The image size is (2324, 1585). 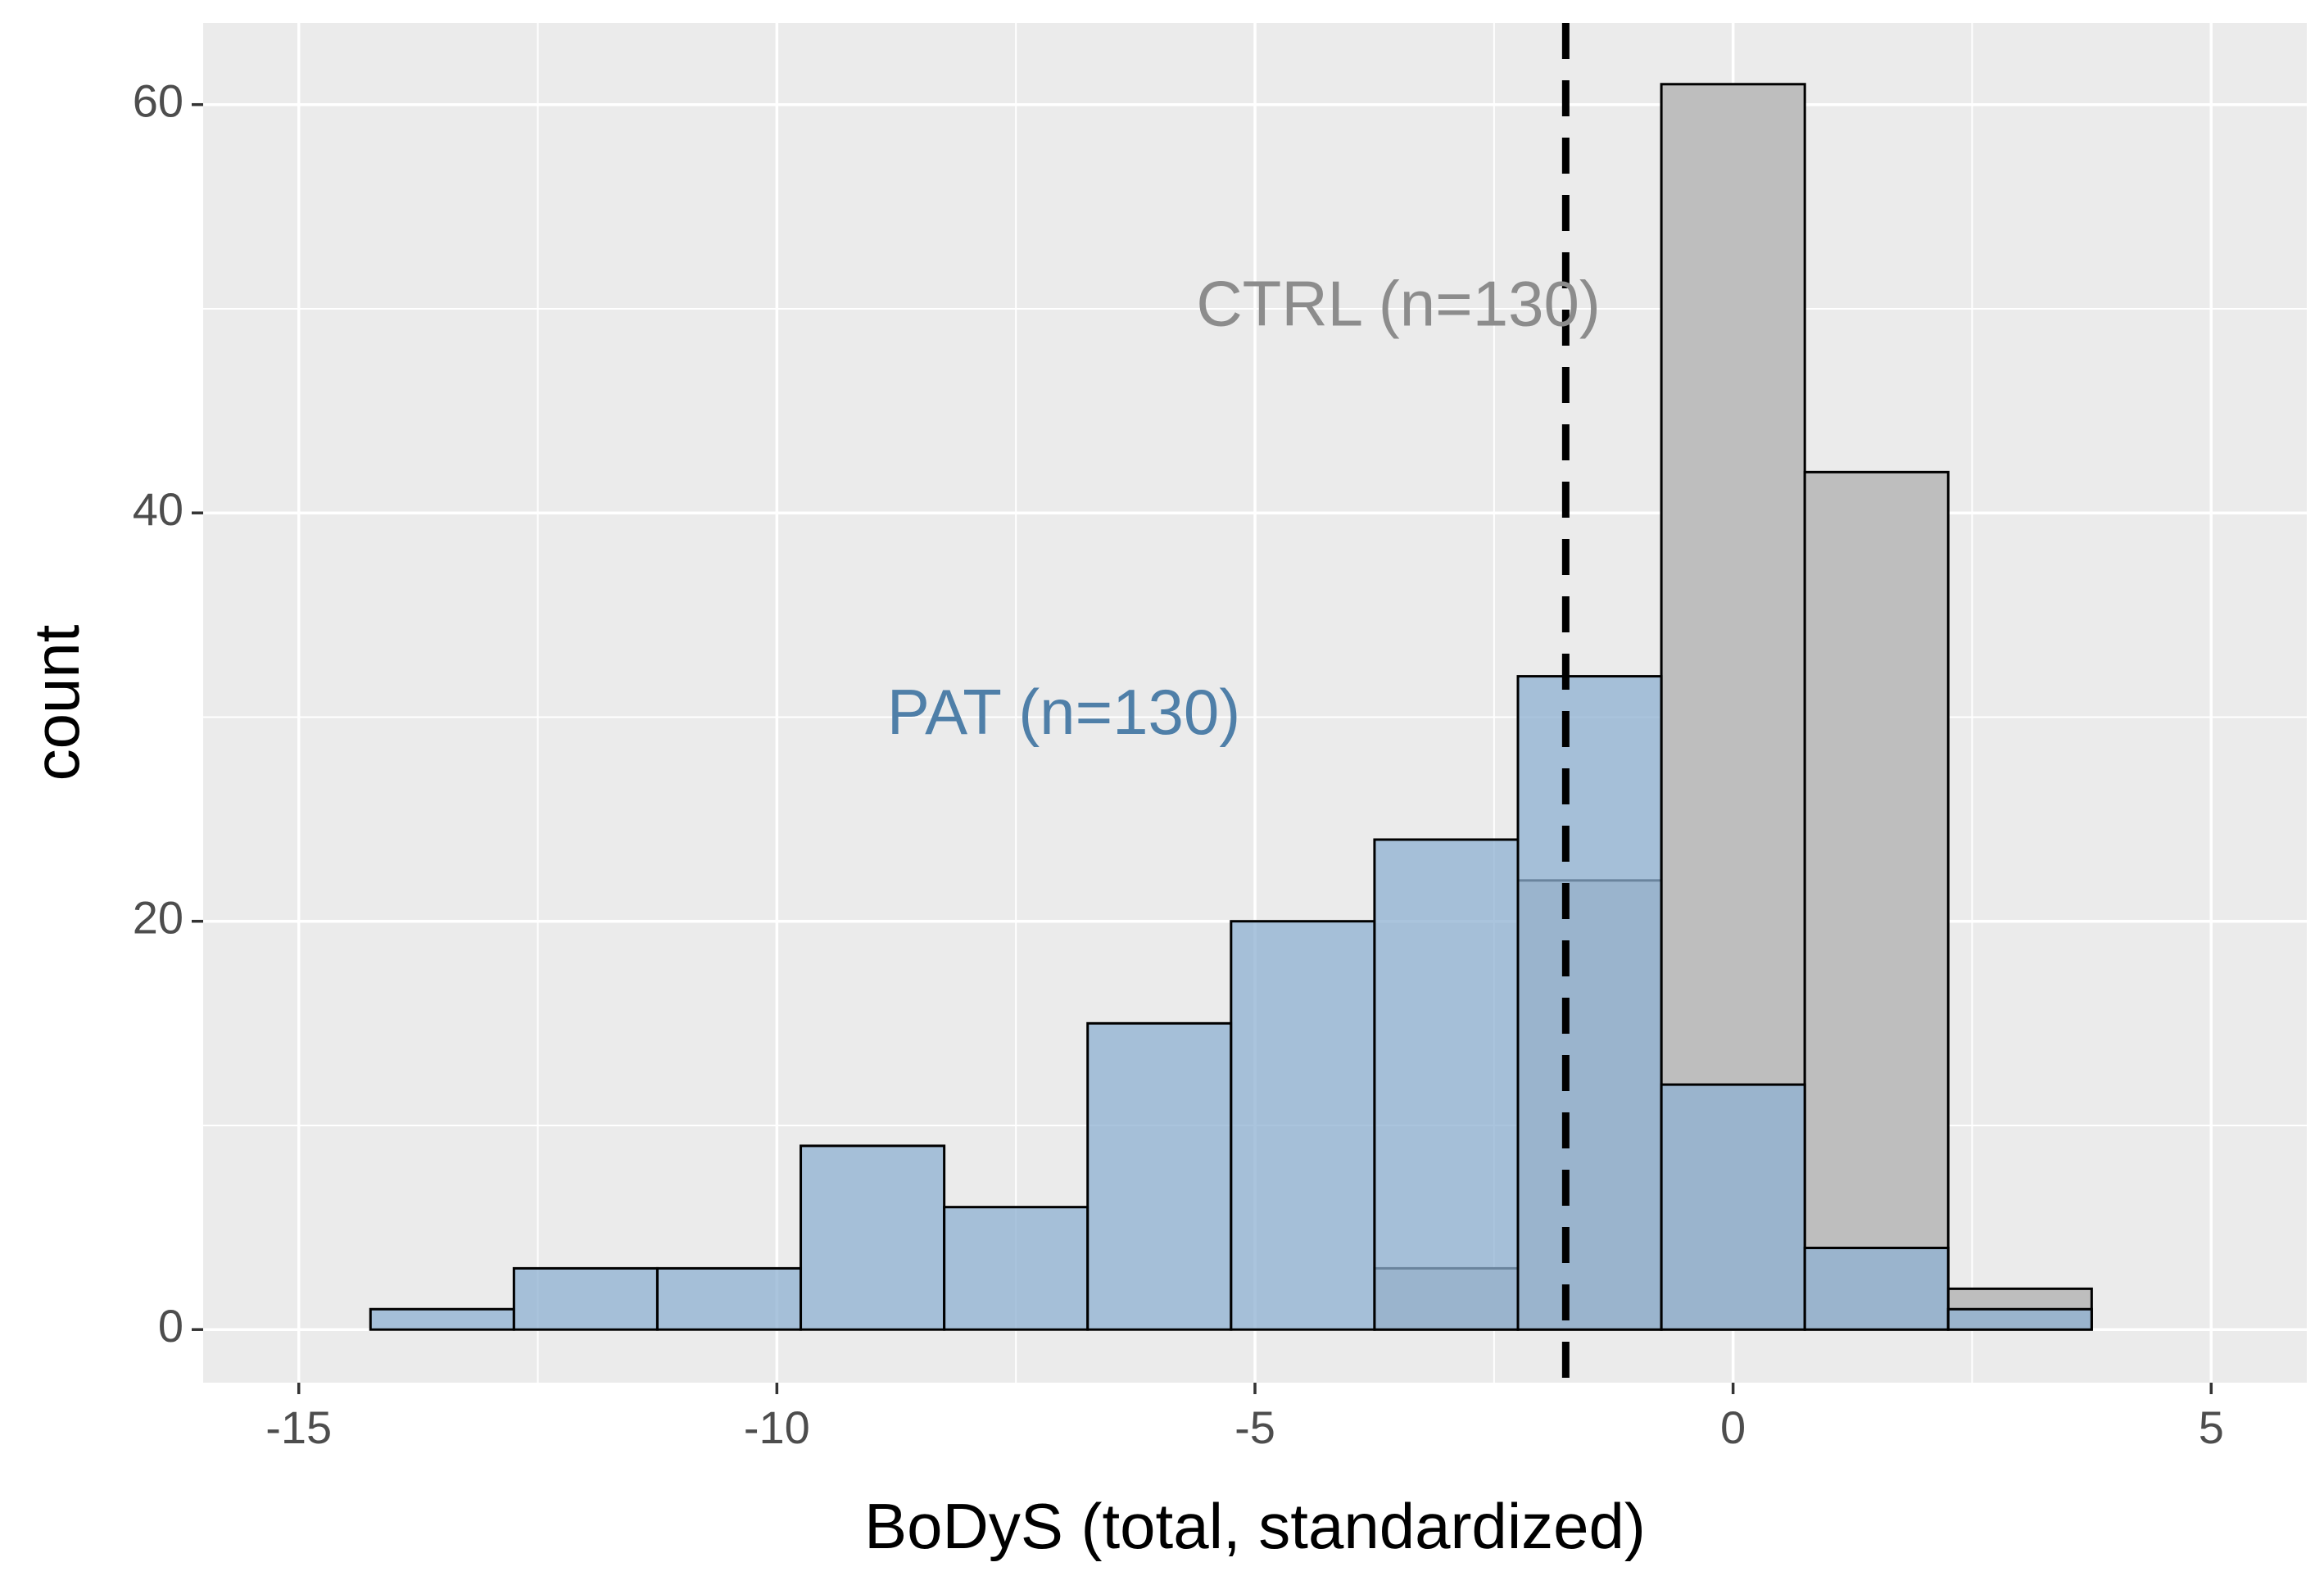 What do you see at coordinates (158, 917) in the screenshot?
I see `y-tick-label: 20` at bounding box center [158, 917].